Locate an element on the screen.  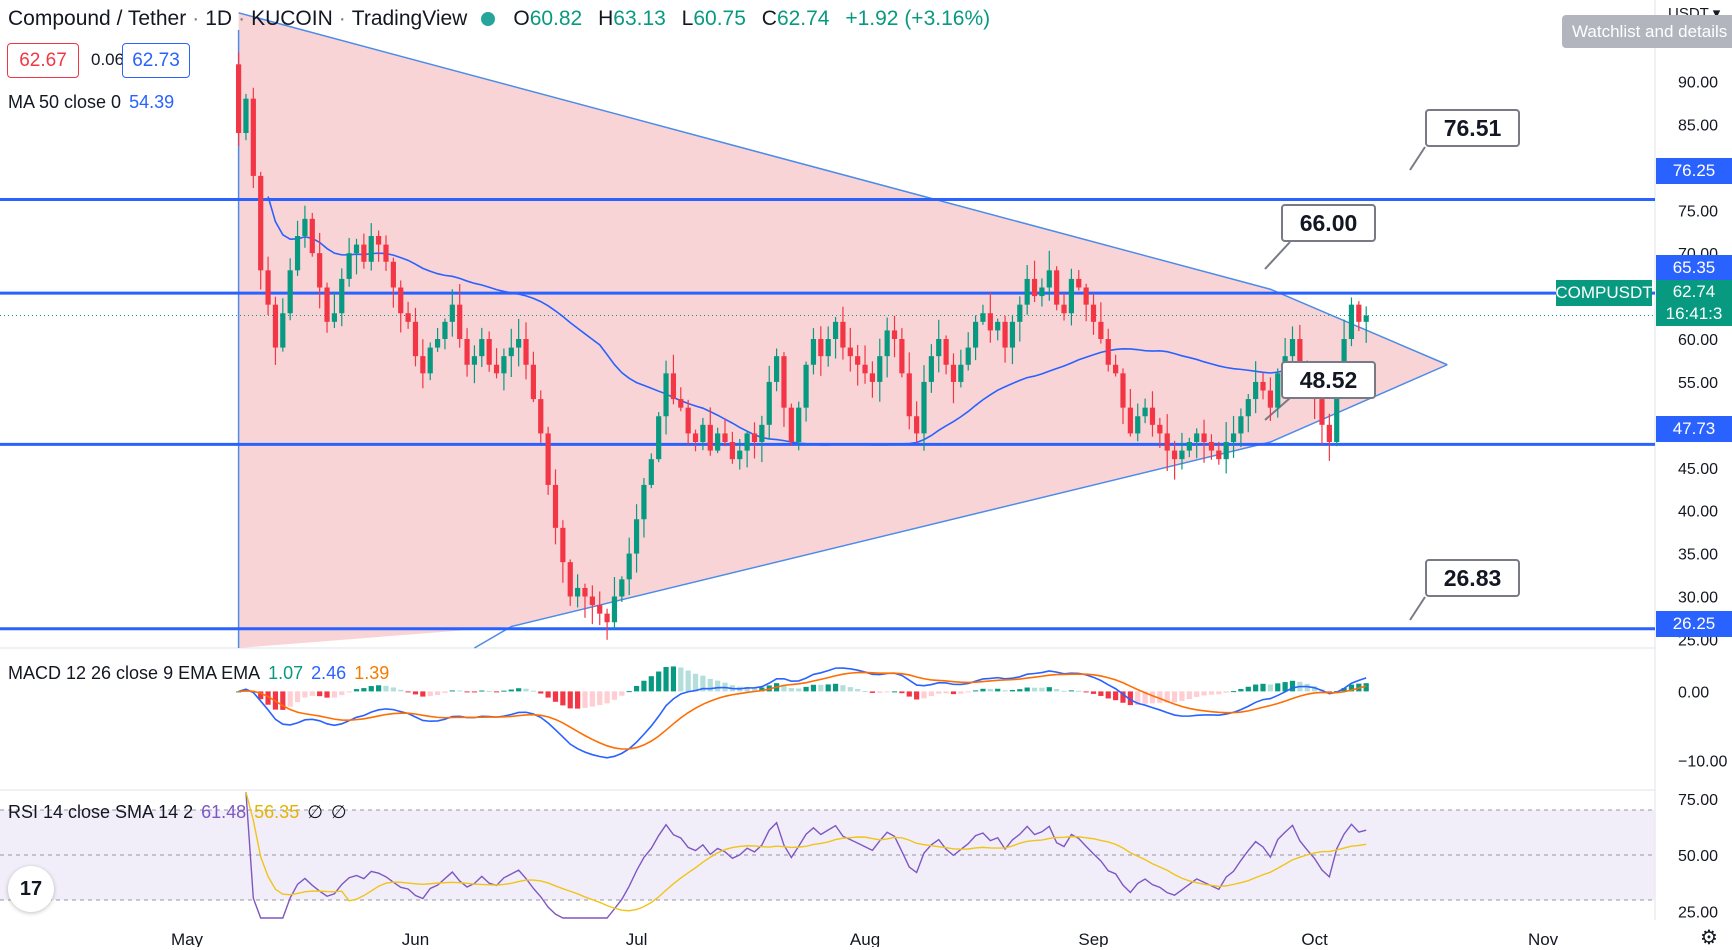
callout-label: 48.52 is located at coordinates (1328, 380).